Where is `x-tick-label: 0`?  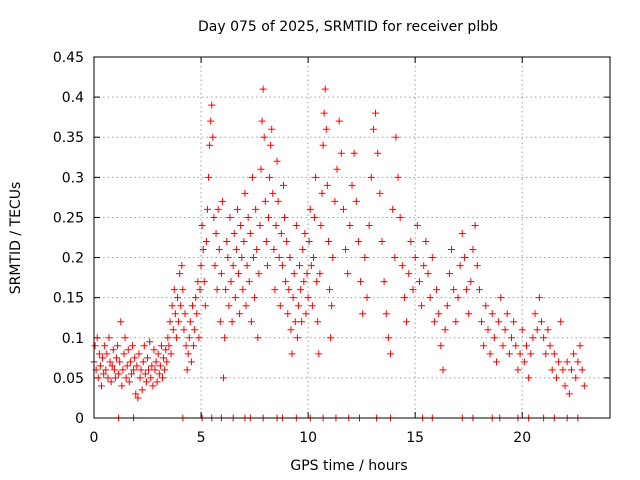
x-tick-label: 0 is located at coordinates (94, 438).